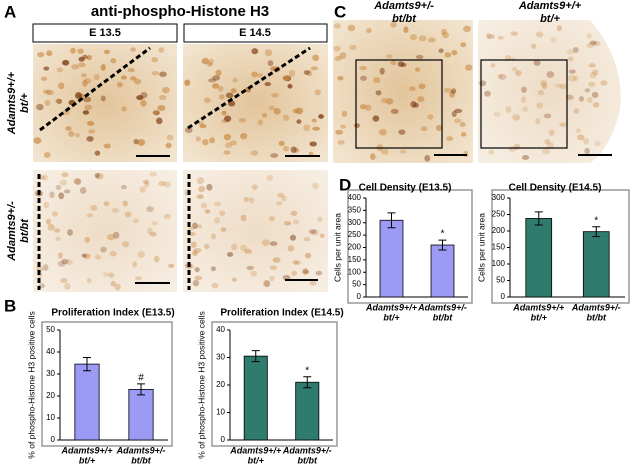  Describe the element at coordinates (549, 91) in the screenshot. I see `micrograph` at that location.